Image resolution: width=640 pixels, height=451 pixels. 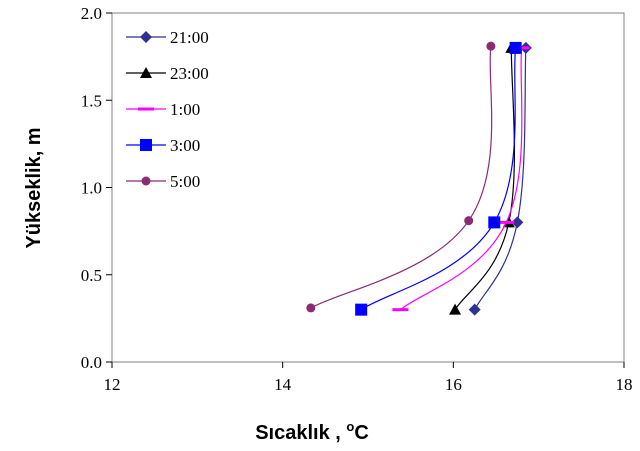 What do you see at coordinates (312, 431) in the screenshot?
I see `x-axis-title: Sıcaklık , oC` at bounding box center [312, 431].